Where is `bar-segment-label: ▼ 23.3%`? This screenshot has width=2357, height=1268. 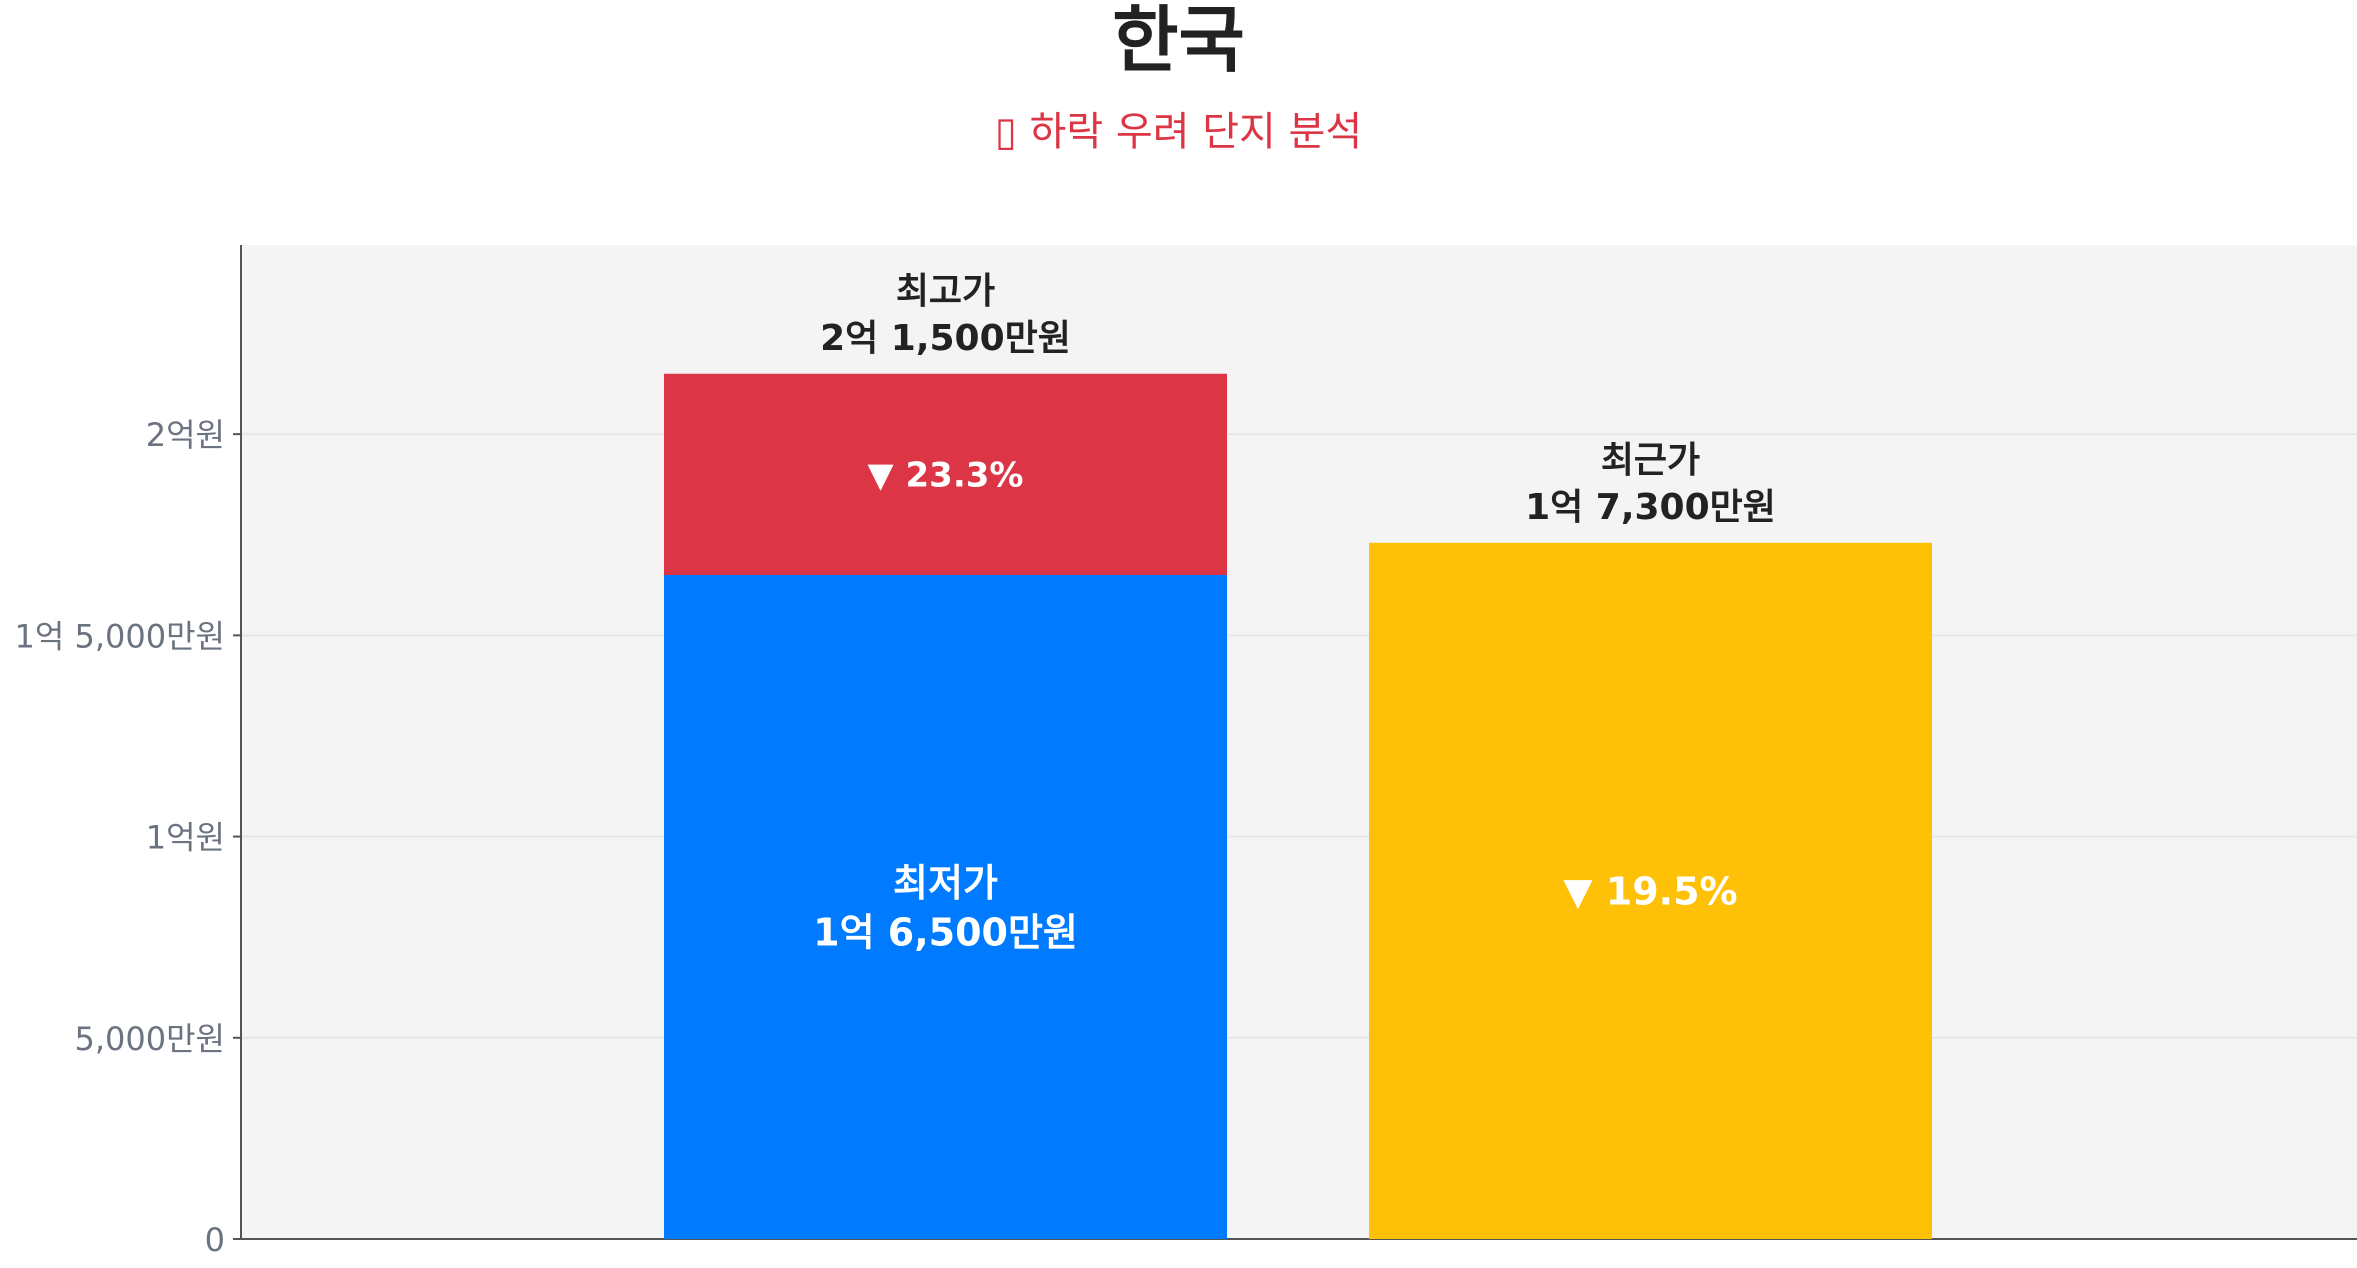
bar-segment-label: ▼ 23.3% is located at coordinates (946, 476).